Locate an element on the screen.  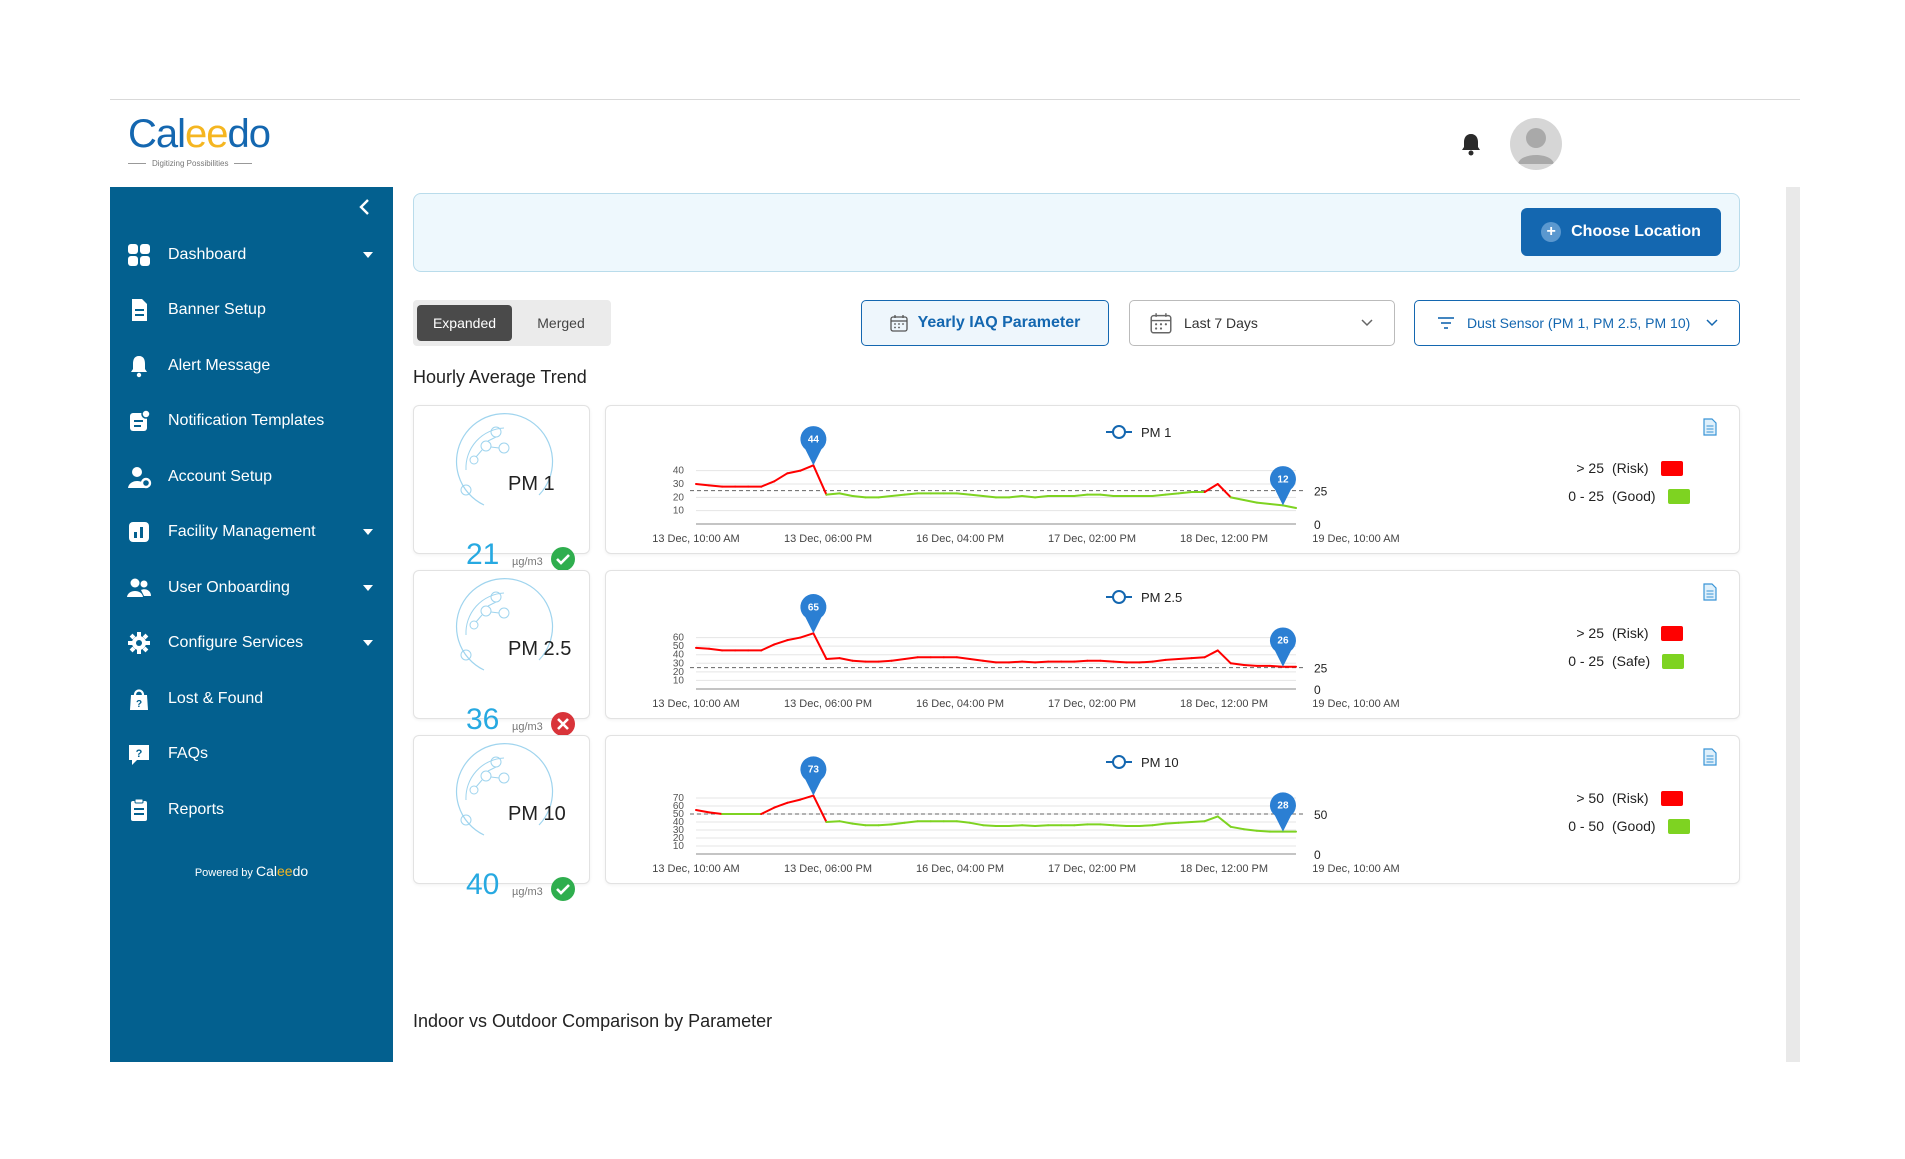
sidebar-item-faqs: ? FAQs is located at coordinates (251, 755).